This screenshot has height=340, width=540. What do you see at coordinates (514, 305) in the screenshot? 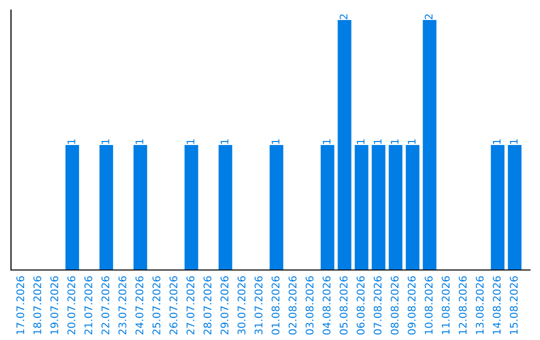
I see `x-tick-label: 15.08.2026` at bounding box center [514, 305].